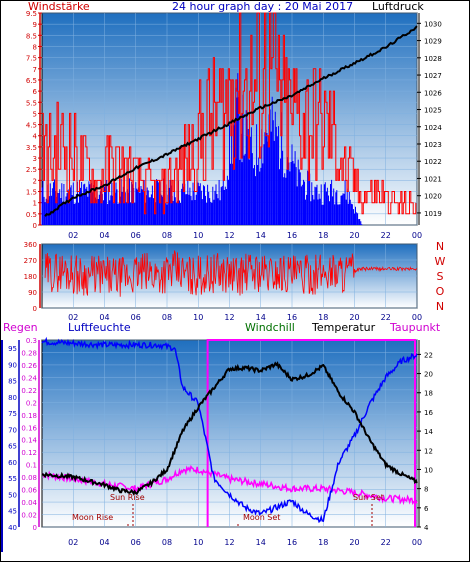 Image resolution: width=470 pixels, height=566 pixels. Describe the element at coordinates (20, 327) in the screenshot. I see `rain-axis-title: Regen` at that location.